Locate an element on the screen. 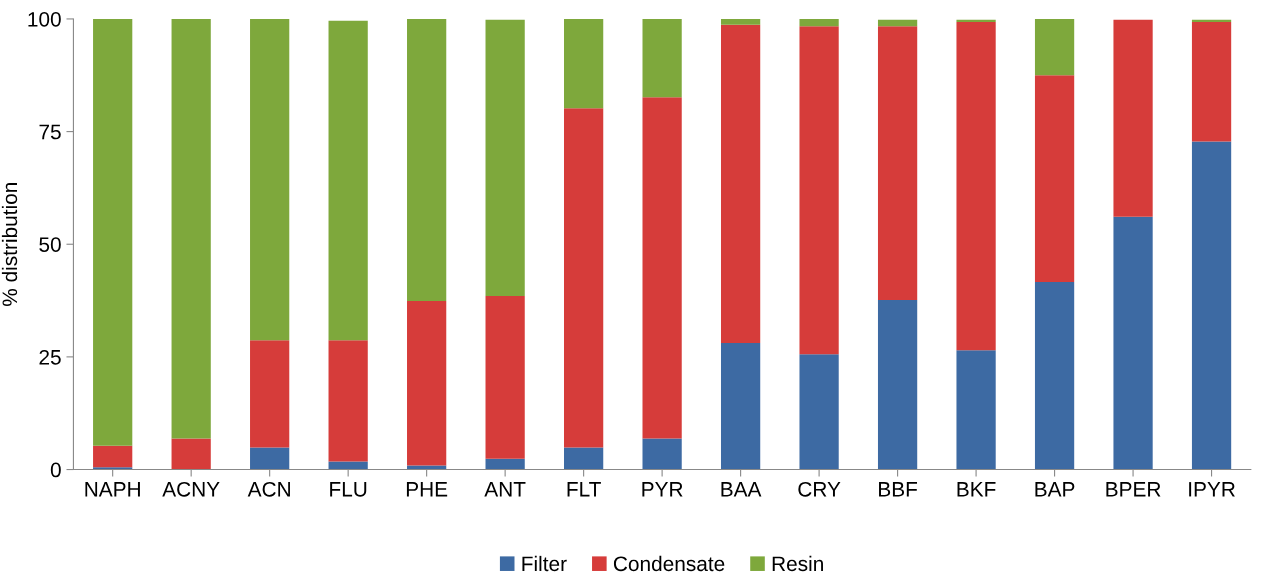 The width and height of the screenshot is (1266, 574). x-tick-label: ANT is located at coordinates (505, 489).